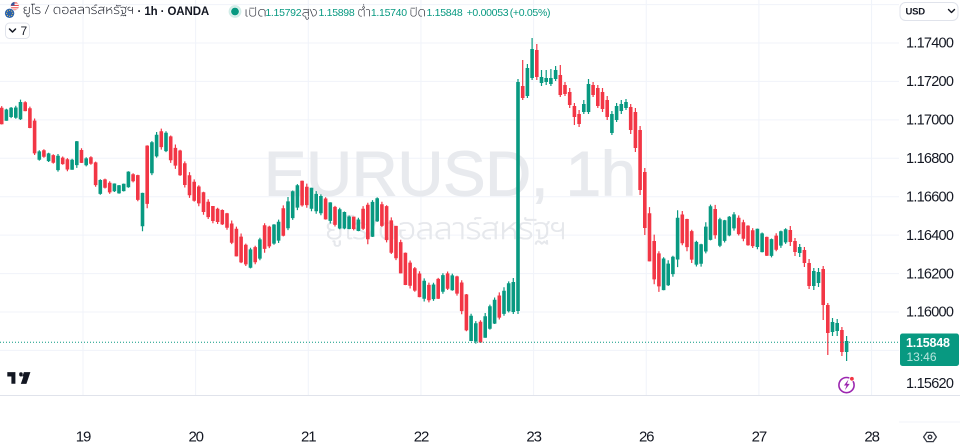 The image size is (960, 448). Describe the element at coordinates (930, 159) in the screenshot. I see `svg-text: 1.16800` at that location.